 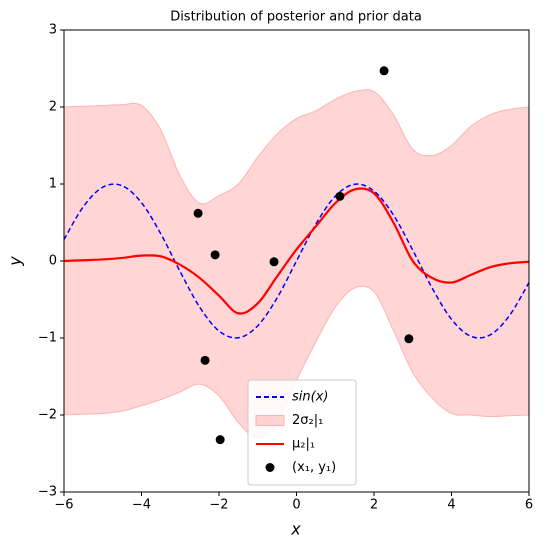 What do you see at coordinates (218, 505) in the screenshot?
I see `x-tick-label: −2` at bounding box center [218, 505].